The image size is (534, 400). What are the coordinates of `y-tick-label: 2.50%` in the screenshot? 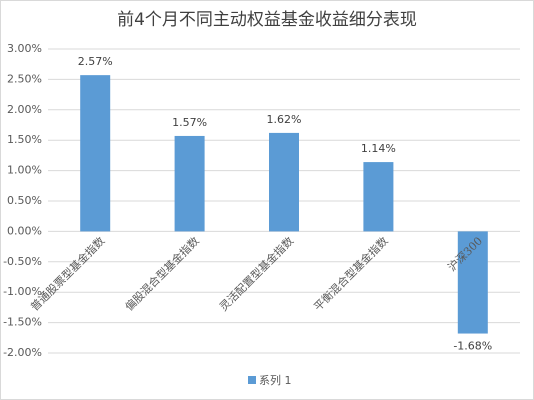 It's located at (24, 78).